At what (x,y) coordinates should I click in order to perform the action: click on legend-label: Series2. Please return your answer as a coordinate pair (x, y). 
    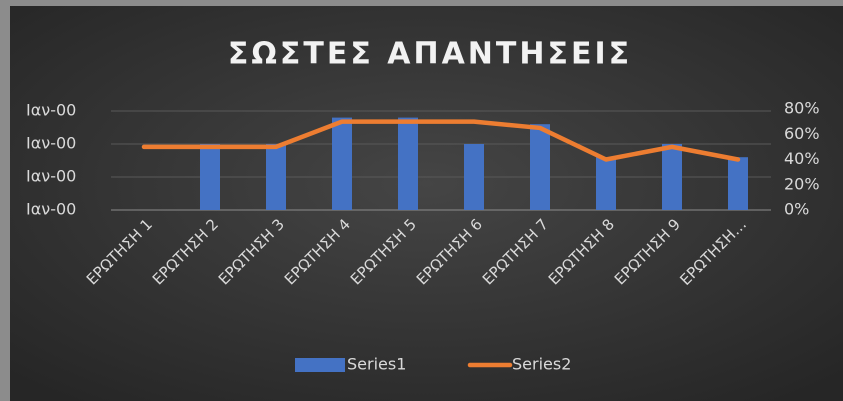
    Looking at the image, I should click on (541, 364).